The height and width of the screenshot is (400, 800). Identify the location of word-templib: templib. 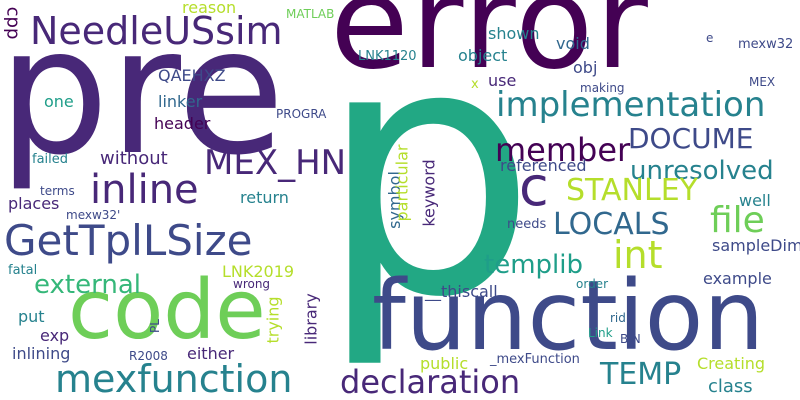
(533, 265).